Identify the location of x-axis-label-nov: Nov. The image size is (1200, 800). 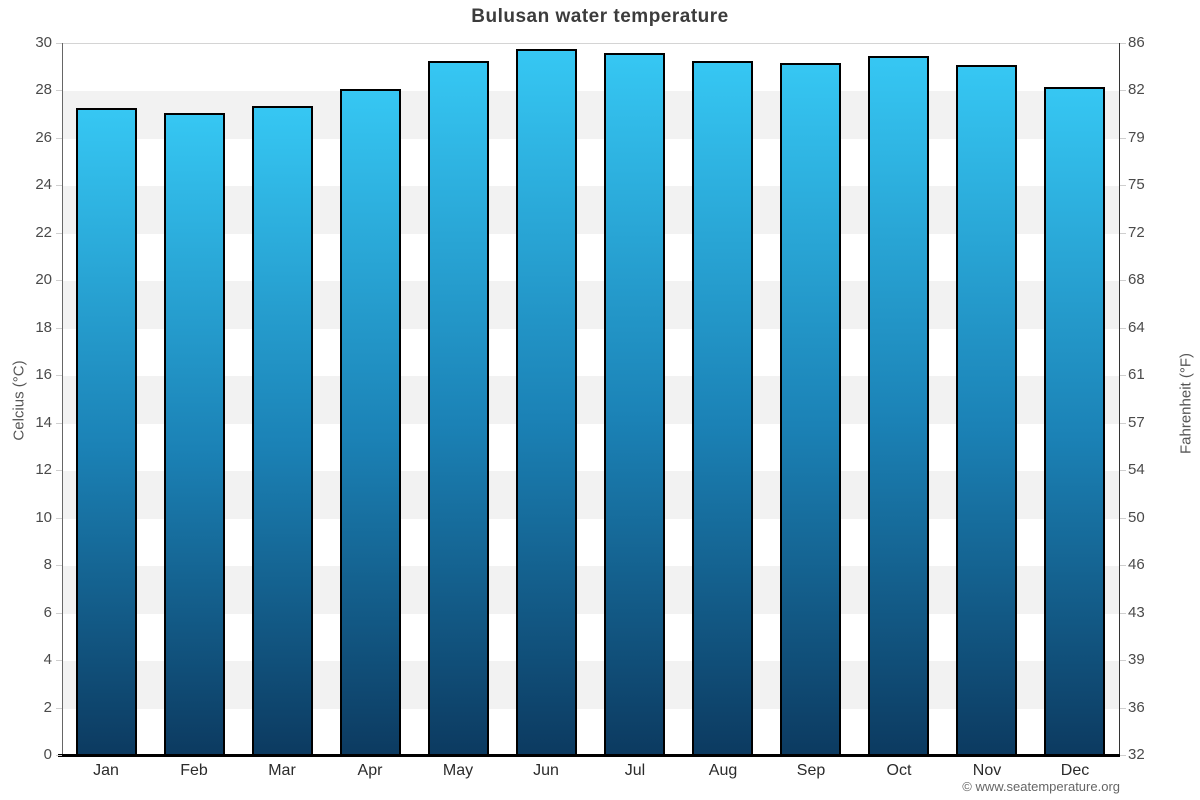
(987, 770).